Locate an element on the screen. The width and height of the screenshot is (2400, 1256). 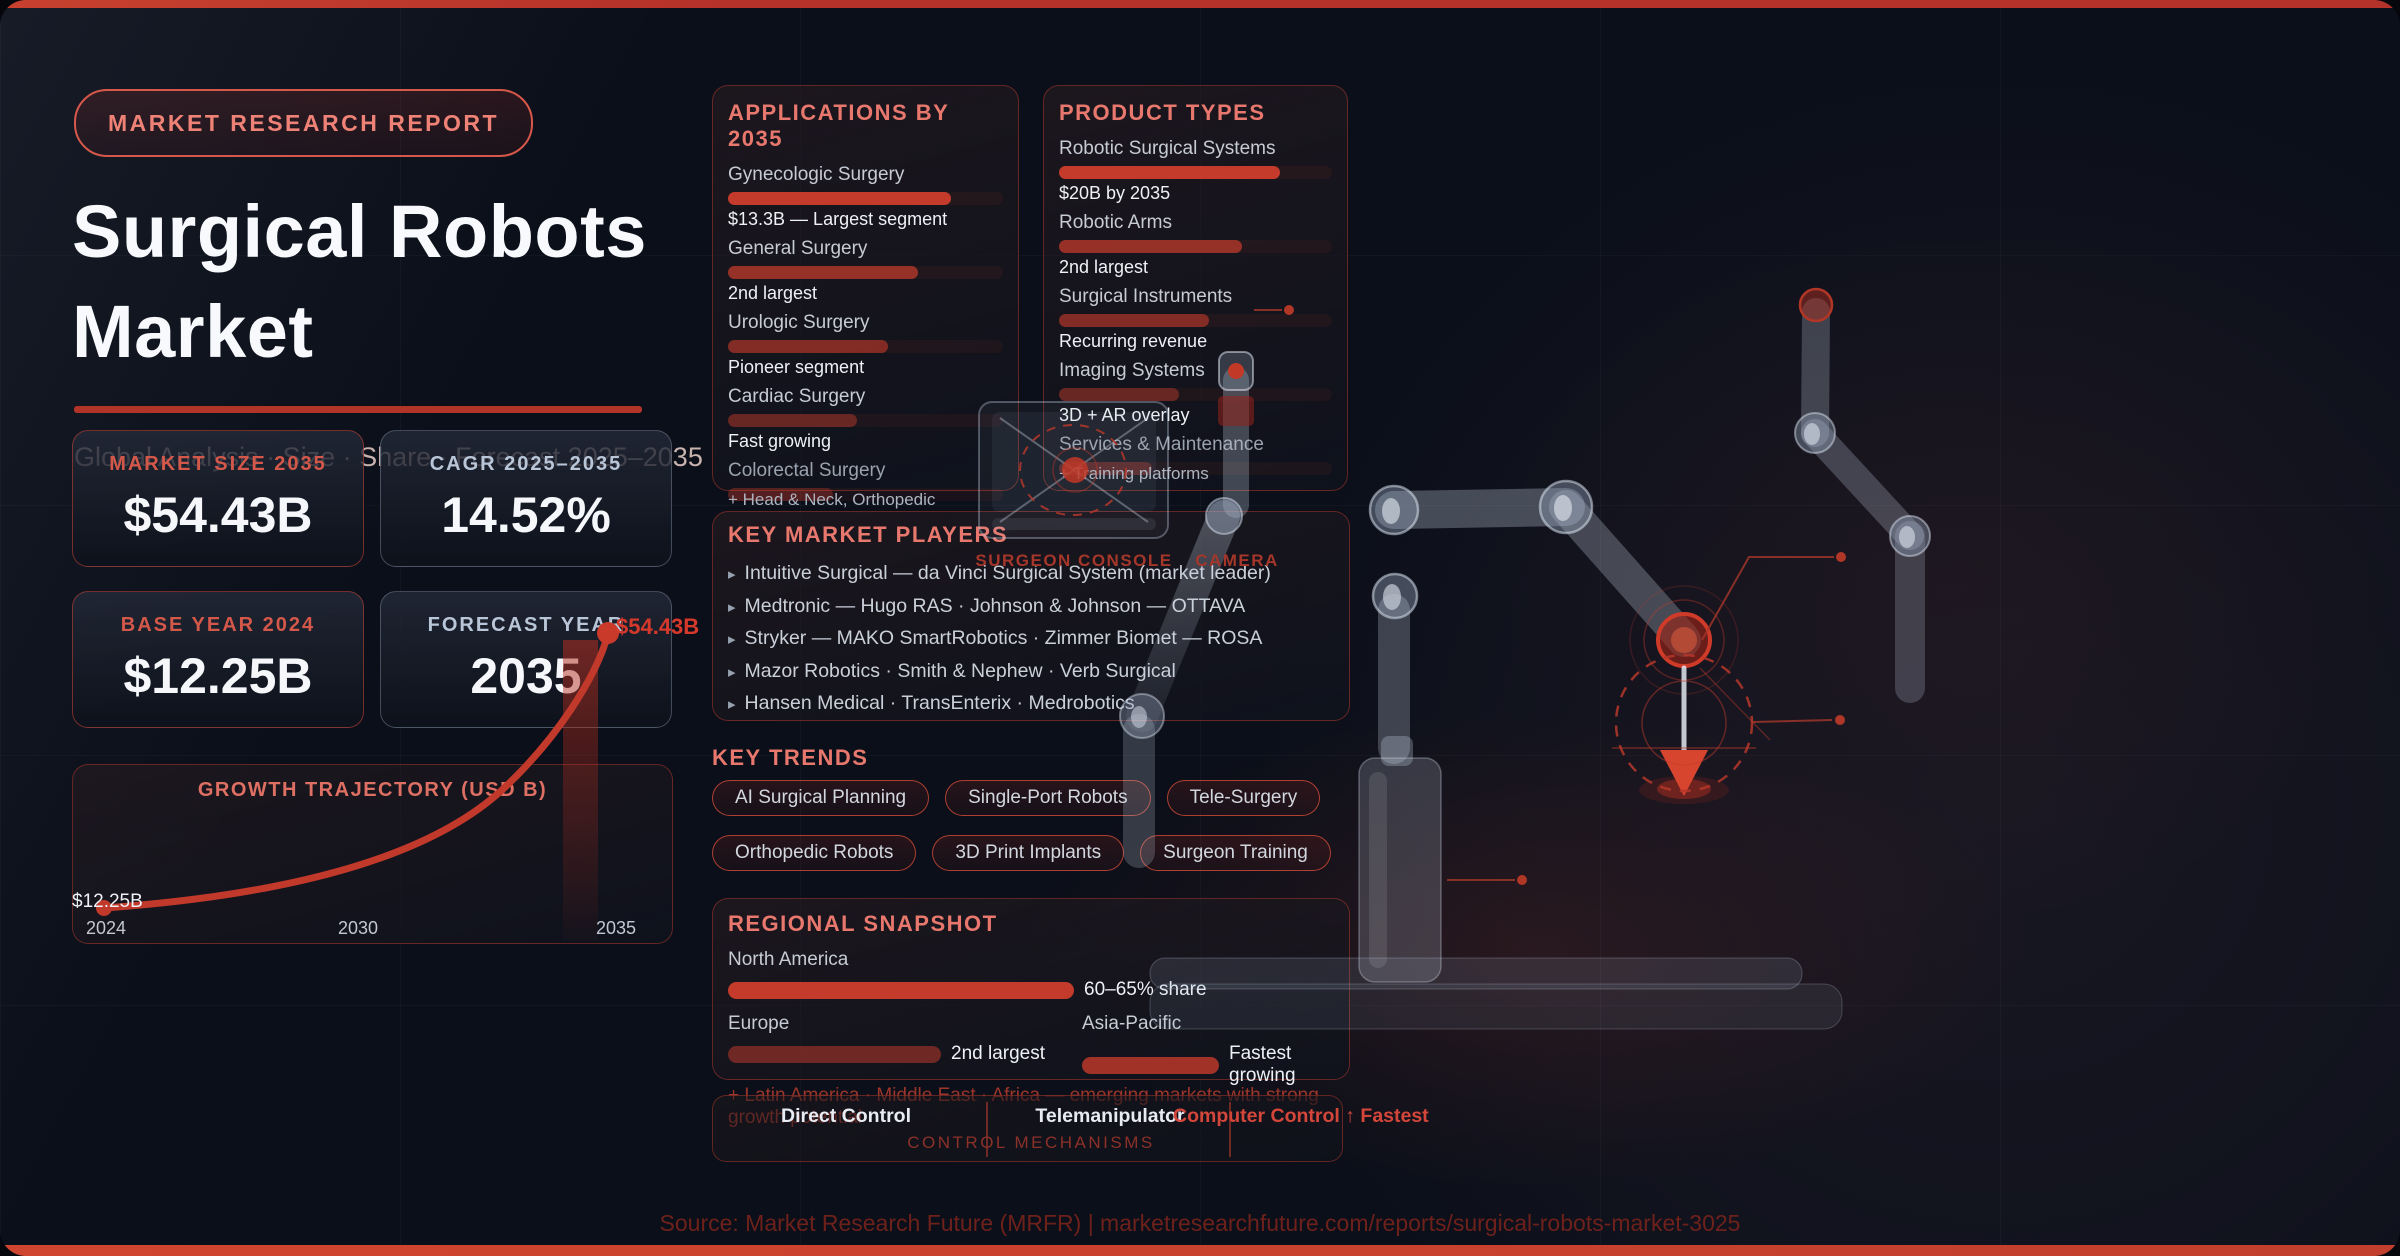
key-trends-title: KEY TRENDS is located at coordinates (790, 757).